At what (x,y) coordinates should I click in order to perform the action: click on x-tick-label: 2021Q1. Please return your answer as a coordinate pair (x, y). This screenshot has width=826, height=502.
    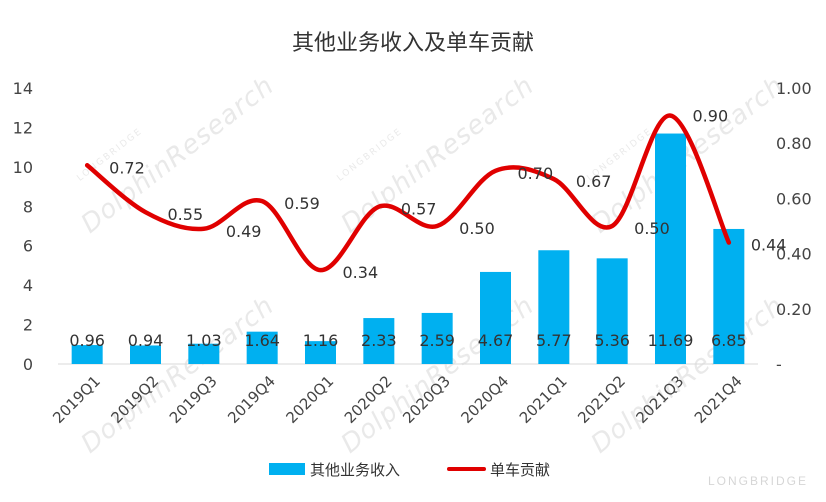
    Looking at the image, I should click on (543, 399).